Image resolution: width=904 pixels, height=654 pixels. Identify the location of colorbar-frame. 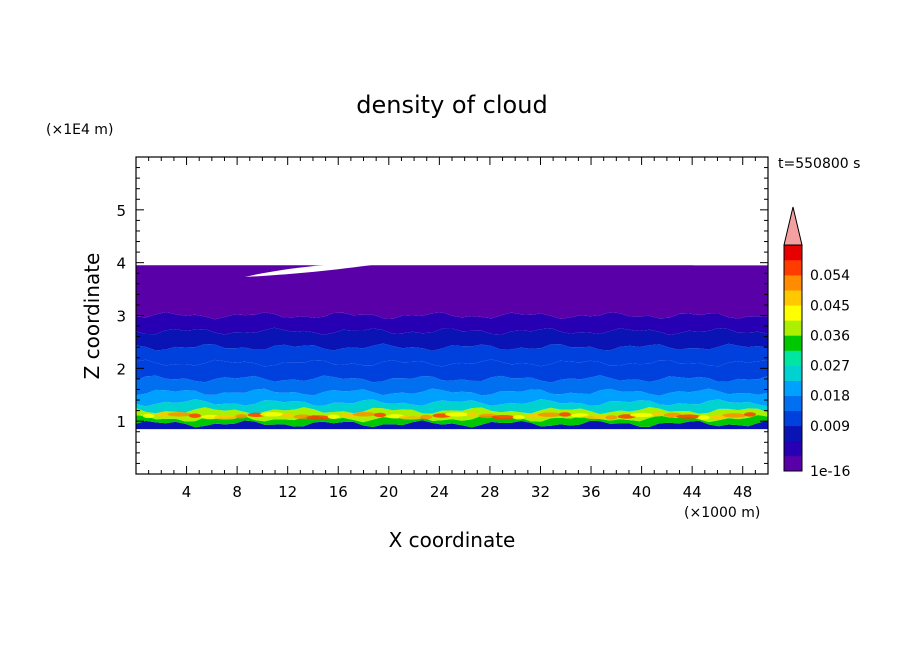
(793, 358).